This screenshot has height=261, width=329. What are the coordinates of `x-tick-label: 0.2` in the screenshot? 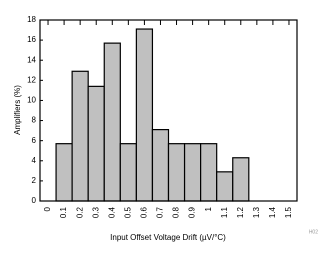 It's located at (79, 212).